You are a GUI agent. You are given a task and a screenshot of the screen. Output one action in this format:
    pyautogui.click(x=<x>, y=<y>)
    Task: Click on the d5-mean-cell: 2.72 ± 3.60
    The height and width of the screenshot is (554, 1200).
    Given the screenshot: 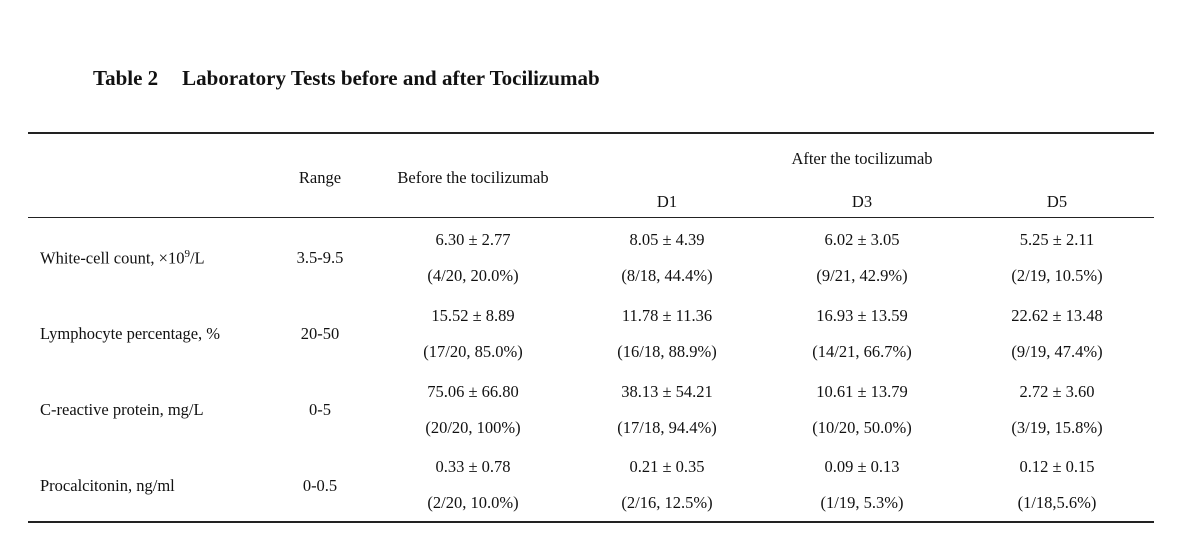 What is the action you would take?
    pyautogui.click(x=1057, y=391)
    